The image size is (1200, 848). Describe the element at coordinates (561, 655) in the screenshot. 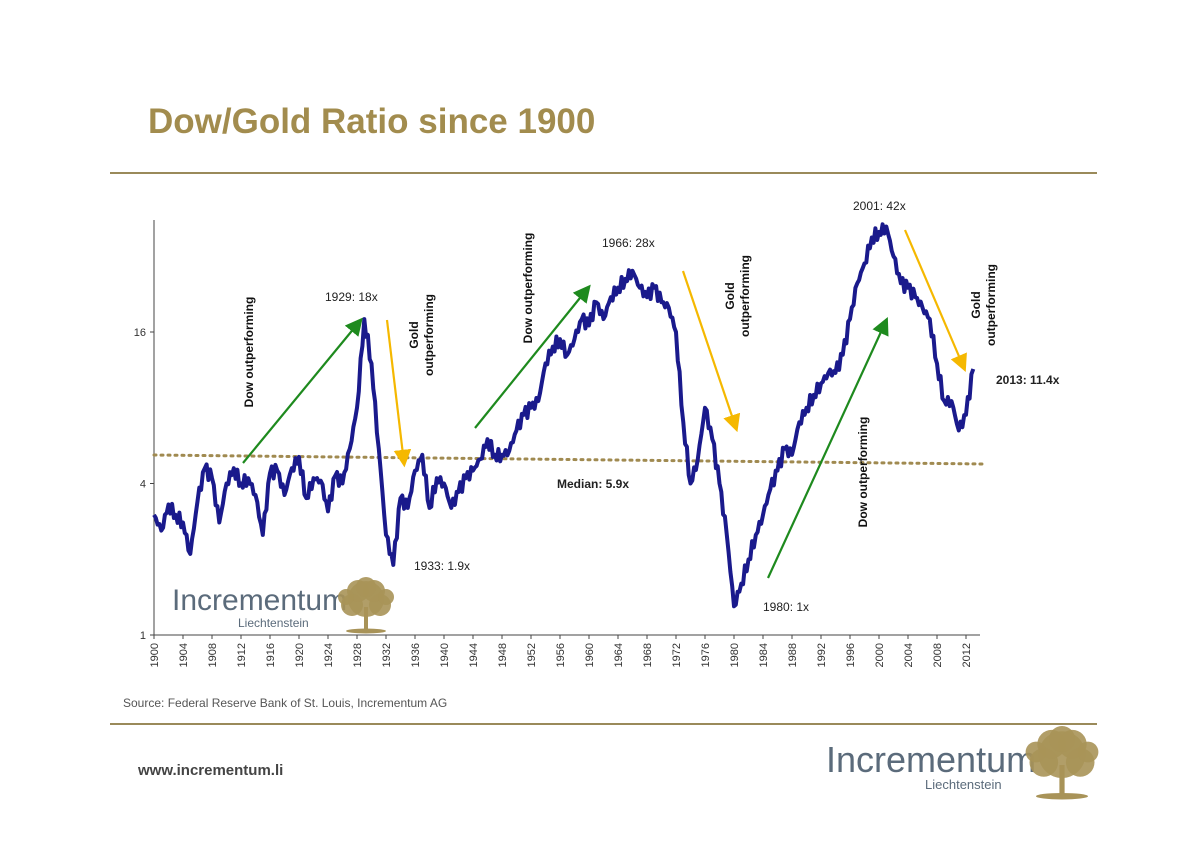

I see `x-tick-label: 1956` at that location.